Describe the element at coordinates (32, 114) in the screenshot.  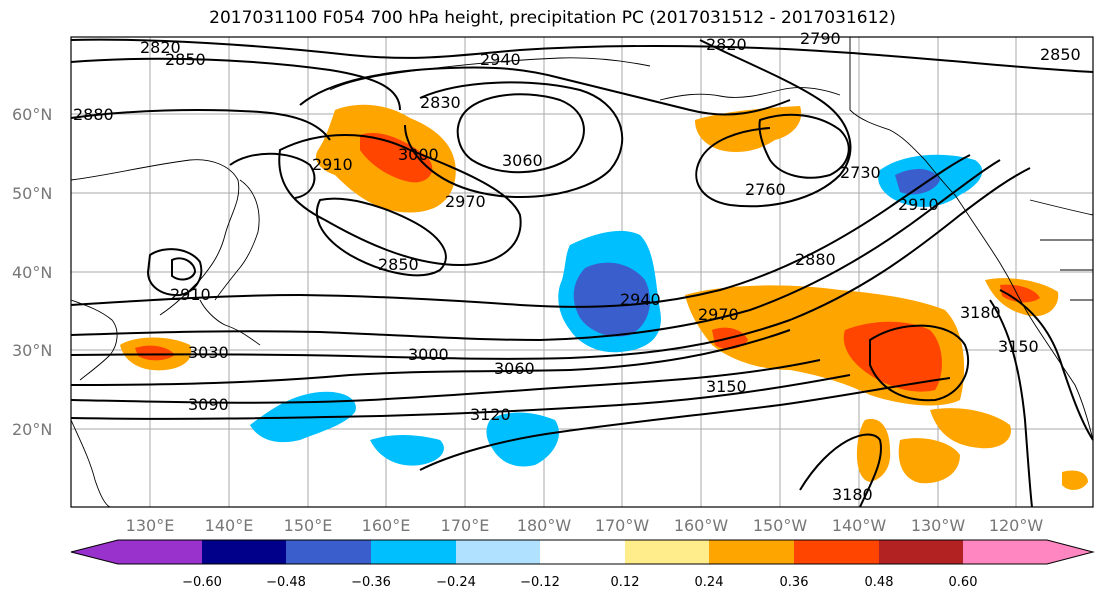
I see `lat-label: 60°N` at that location.